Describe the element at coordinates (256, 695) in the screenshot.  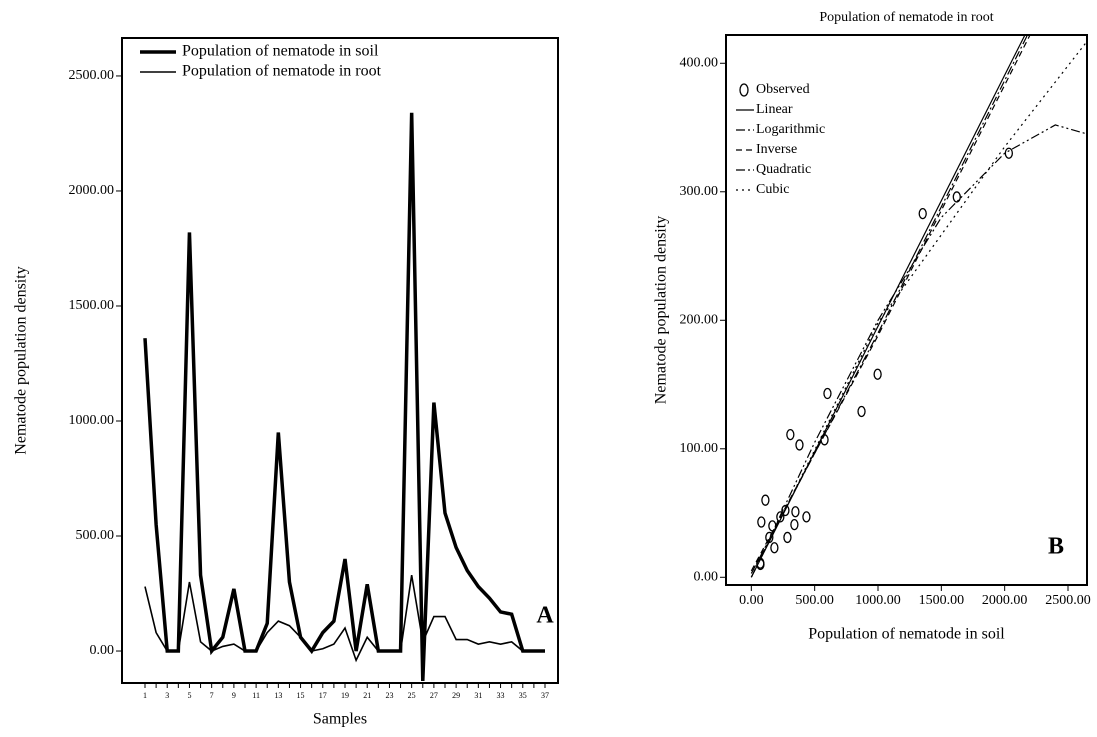
I see `x-tick-label: 11` at that location.